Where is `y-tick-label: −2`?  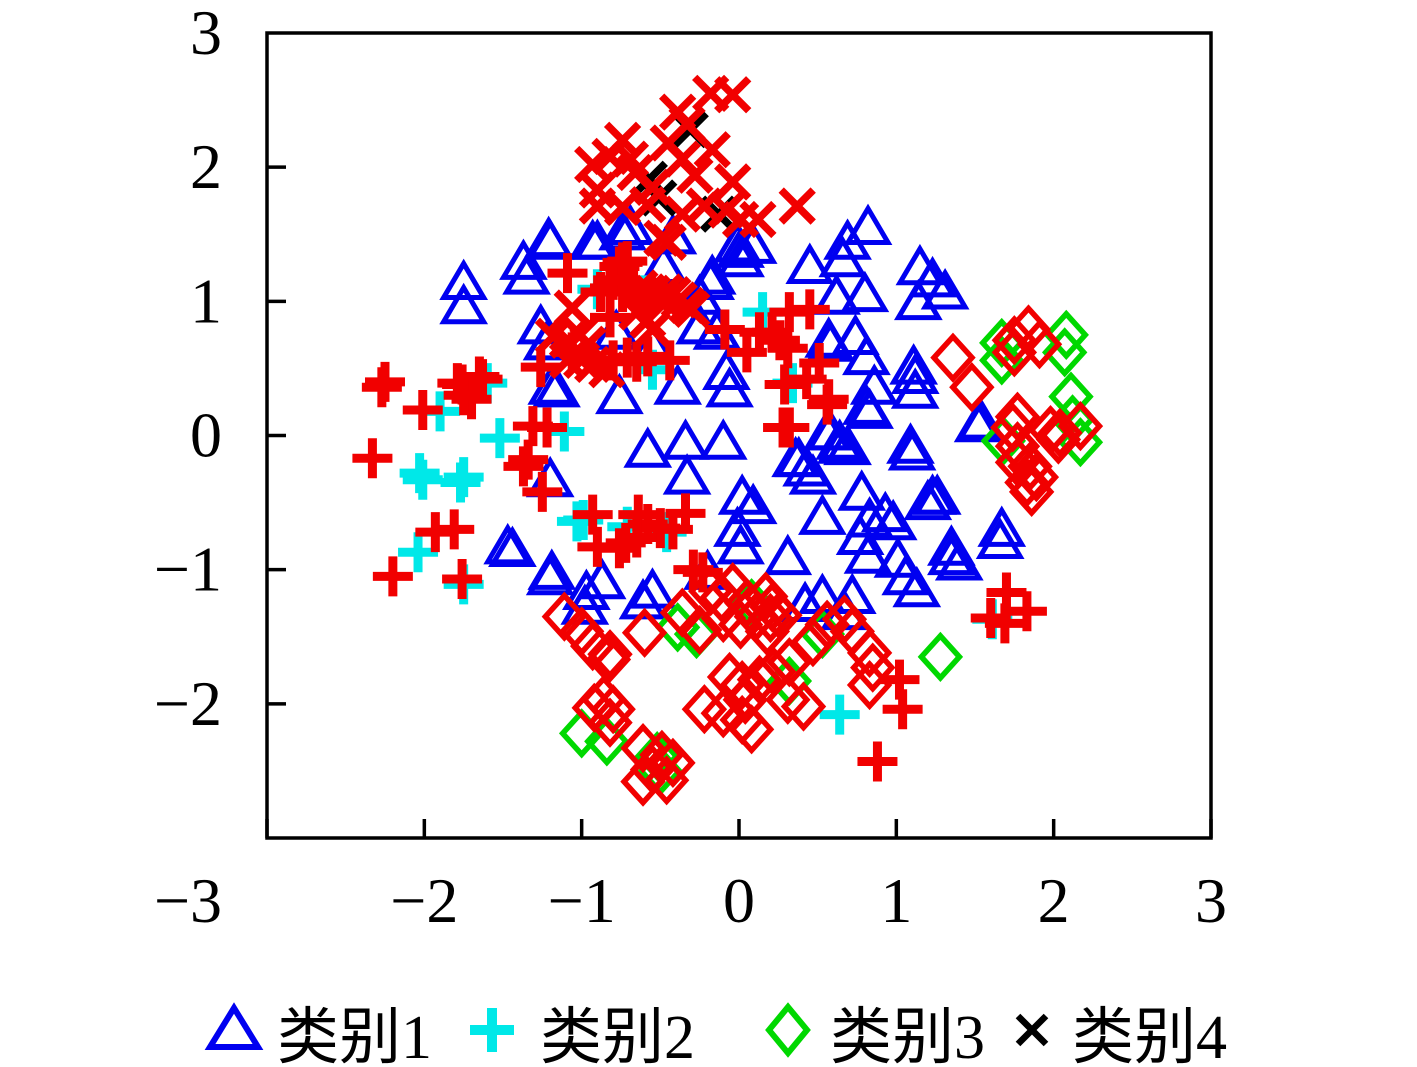 y-tick-label: −2 is located at coordinates (188, 703).